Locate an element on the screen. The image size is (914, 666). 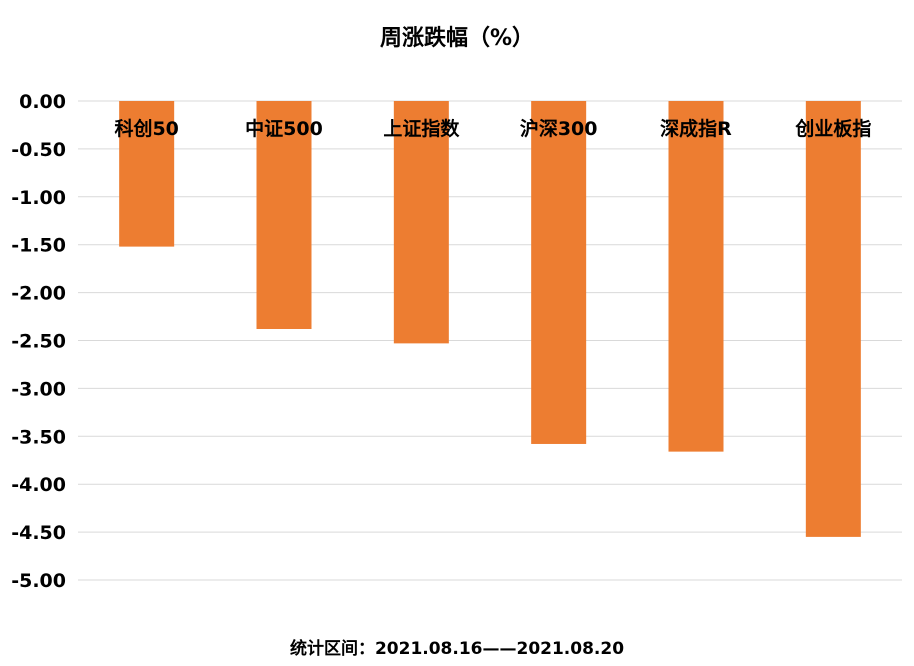
y-tick-label: -1.50 is located at coordinates (38, 246).